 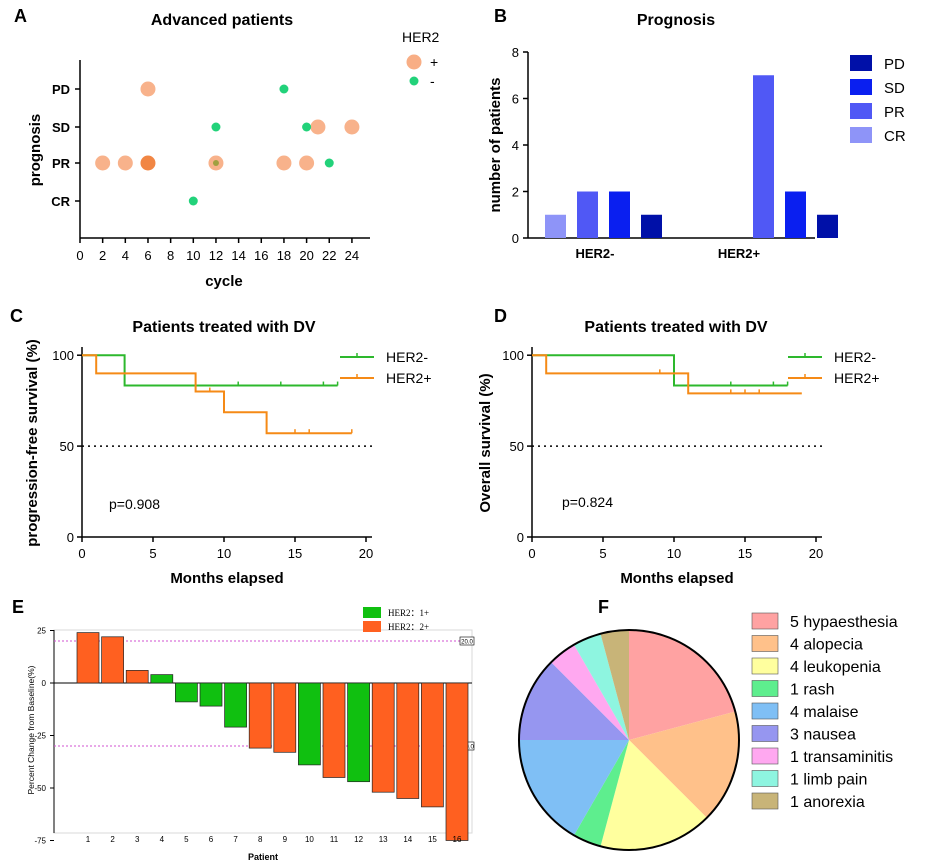 What do you see at coordinates (408, 627) in the screenshot?
I see `panel-e-legend-label-2: HER2：2+` at bounding box center [408, 627].